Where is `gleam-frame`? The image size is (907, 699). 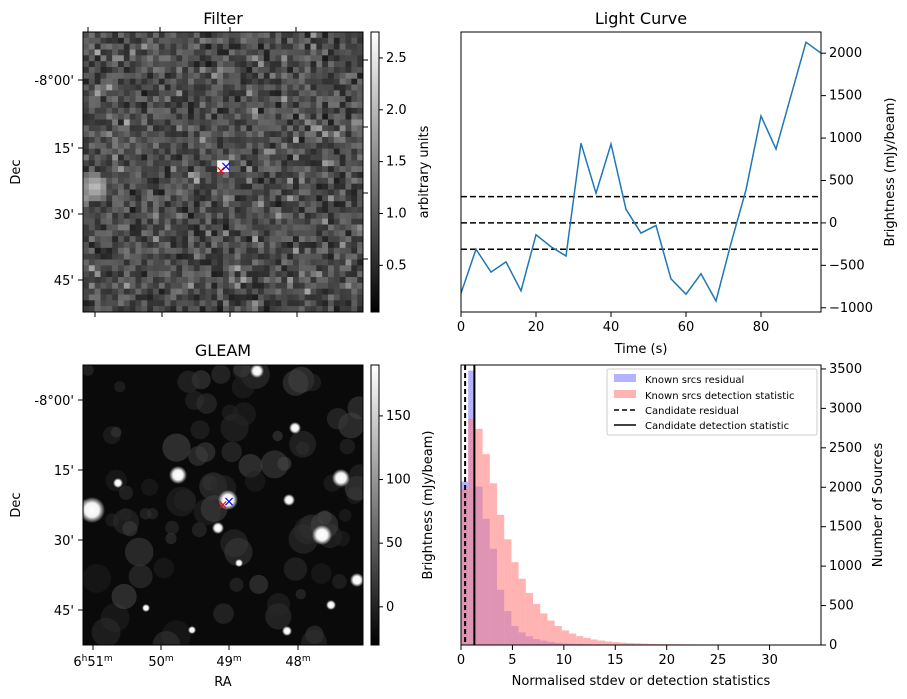 gleam-frame is located at coordinates (223, 505).